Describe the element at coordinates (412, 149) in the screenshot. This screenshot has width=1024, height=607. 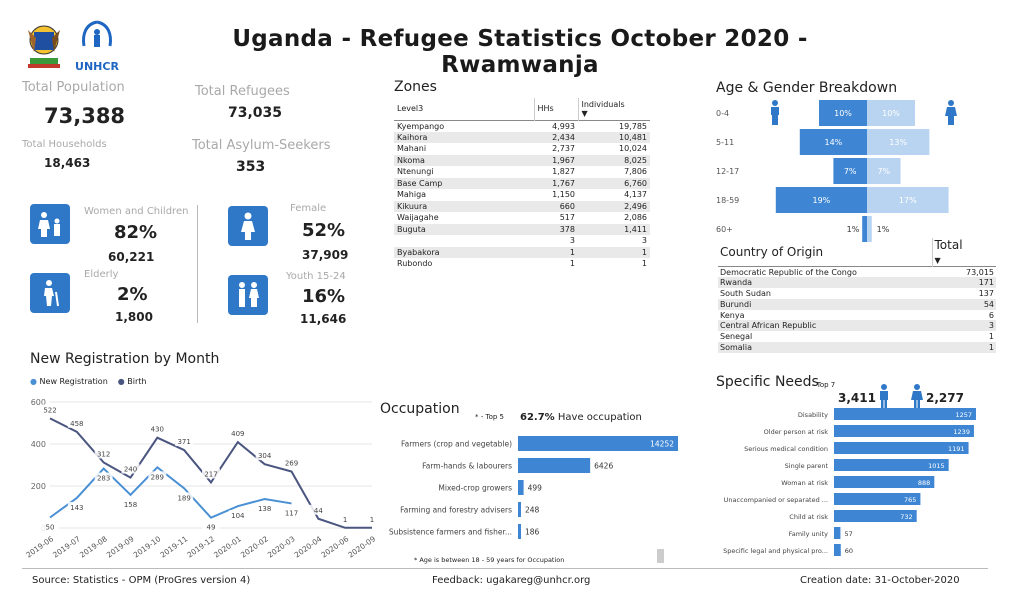
I see `zone-cell: Mahani` at that location.